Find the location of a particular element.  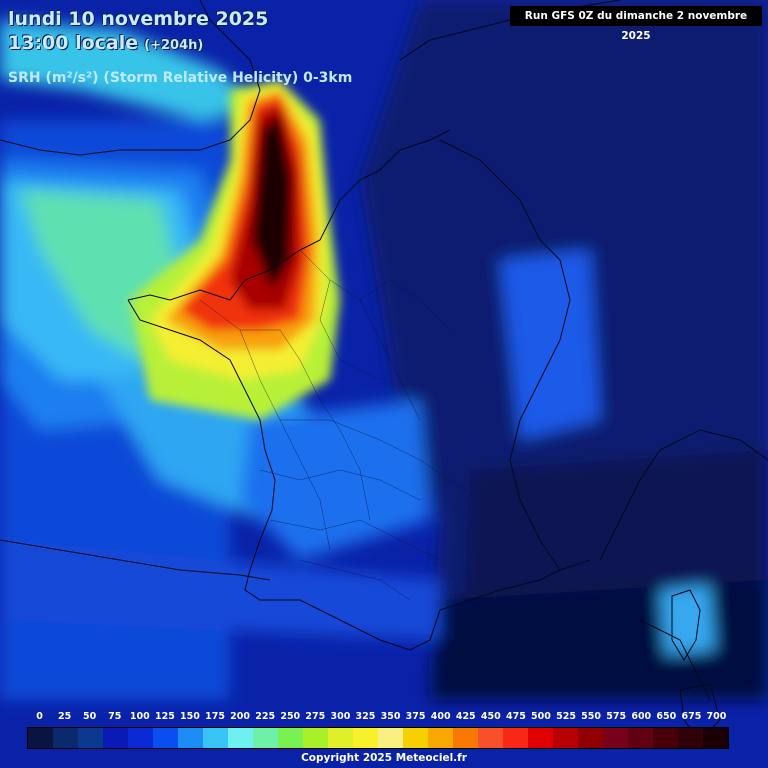

legend-label: 525 is located at coordinates (566, 716).